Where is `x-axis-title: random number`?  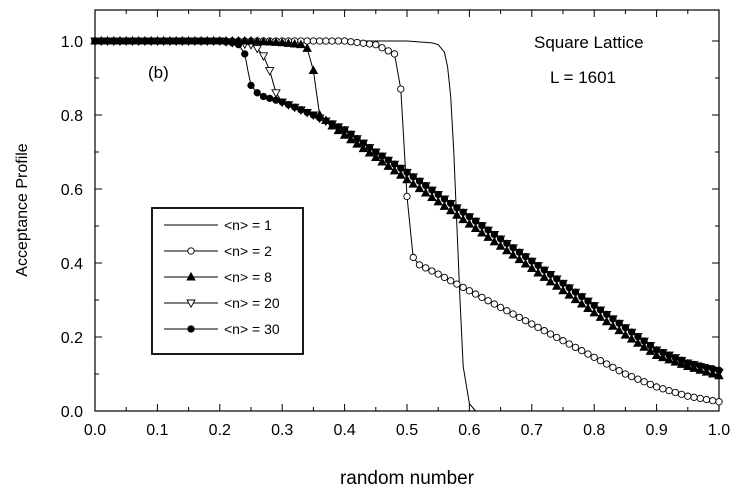 x-axis-title: random number is located at coordinates (407, 478).